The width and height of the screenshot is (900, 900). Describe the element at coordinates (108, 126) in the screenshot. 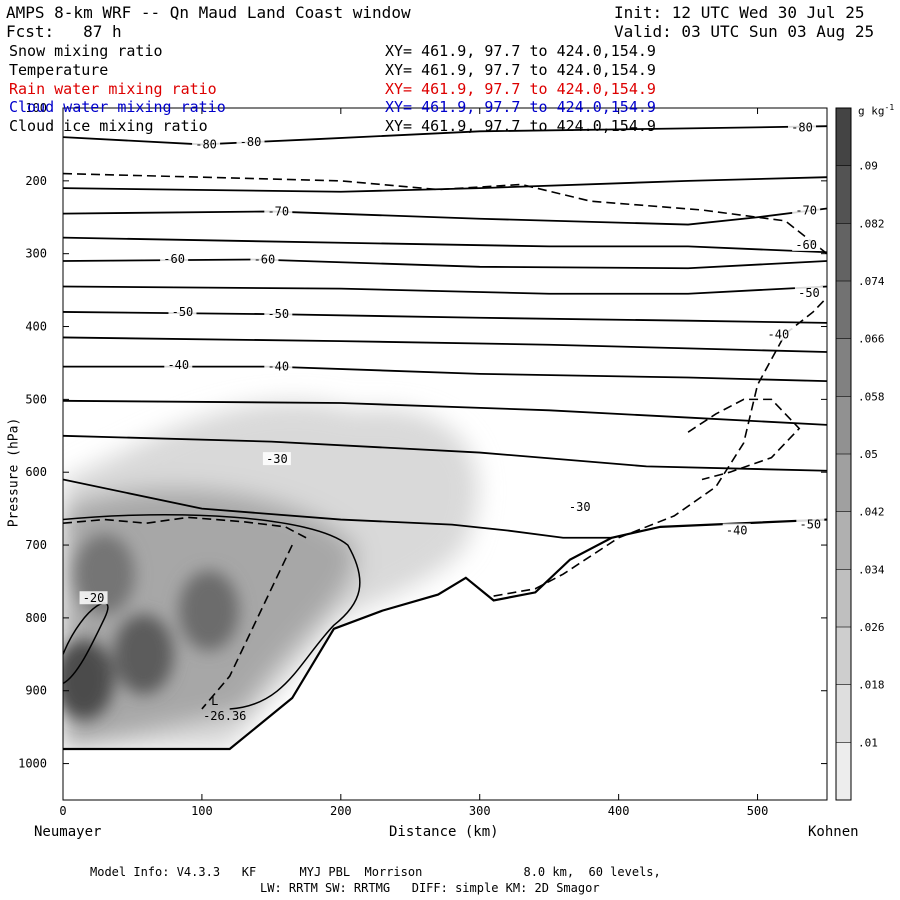

I see `variable-cloud-ice-name: Cloud ice mixing ratio` at that location.